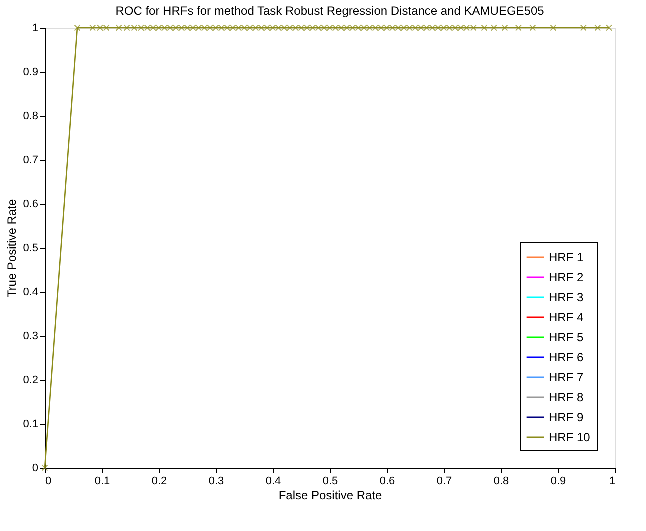 Image resolution: width=646 pixels, height=531 pixels. What do you see at coordinates (566, 397) in the screenshot?
I see `legend-label: HRF 8` at bounding box center [566, 397].